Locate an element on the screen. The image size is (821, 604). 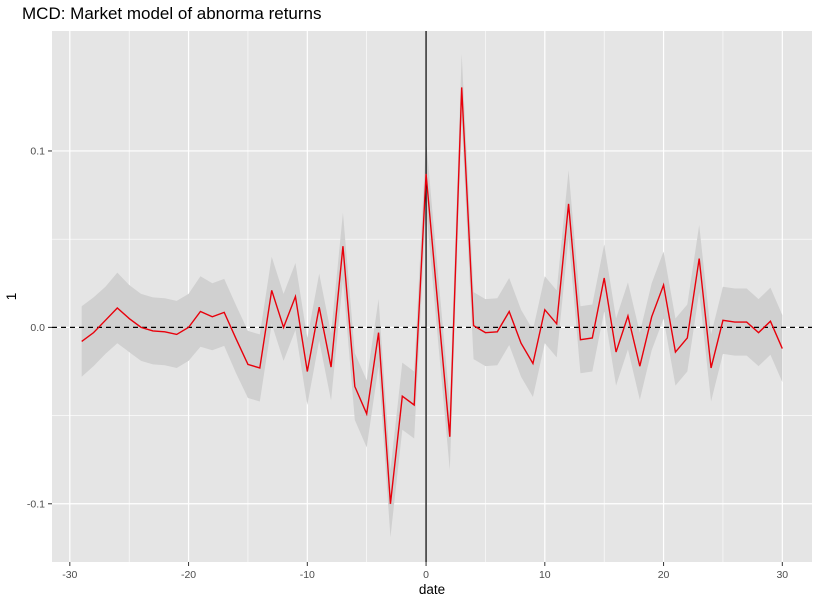
y-tick-label: 0.0 is located at coordinates (37, 328).